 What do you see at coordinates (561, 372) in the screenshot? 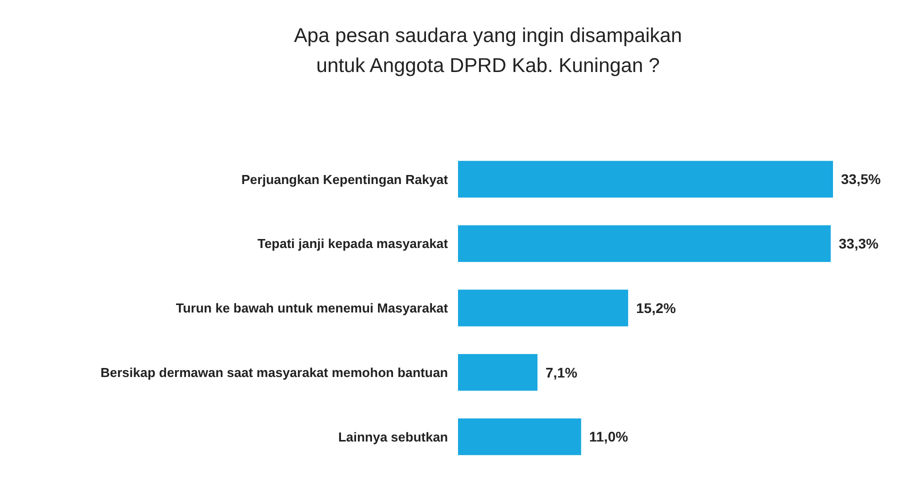
I see `data-label: 7,1%` at bounding box center [561, 372].